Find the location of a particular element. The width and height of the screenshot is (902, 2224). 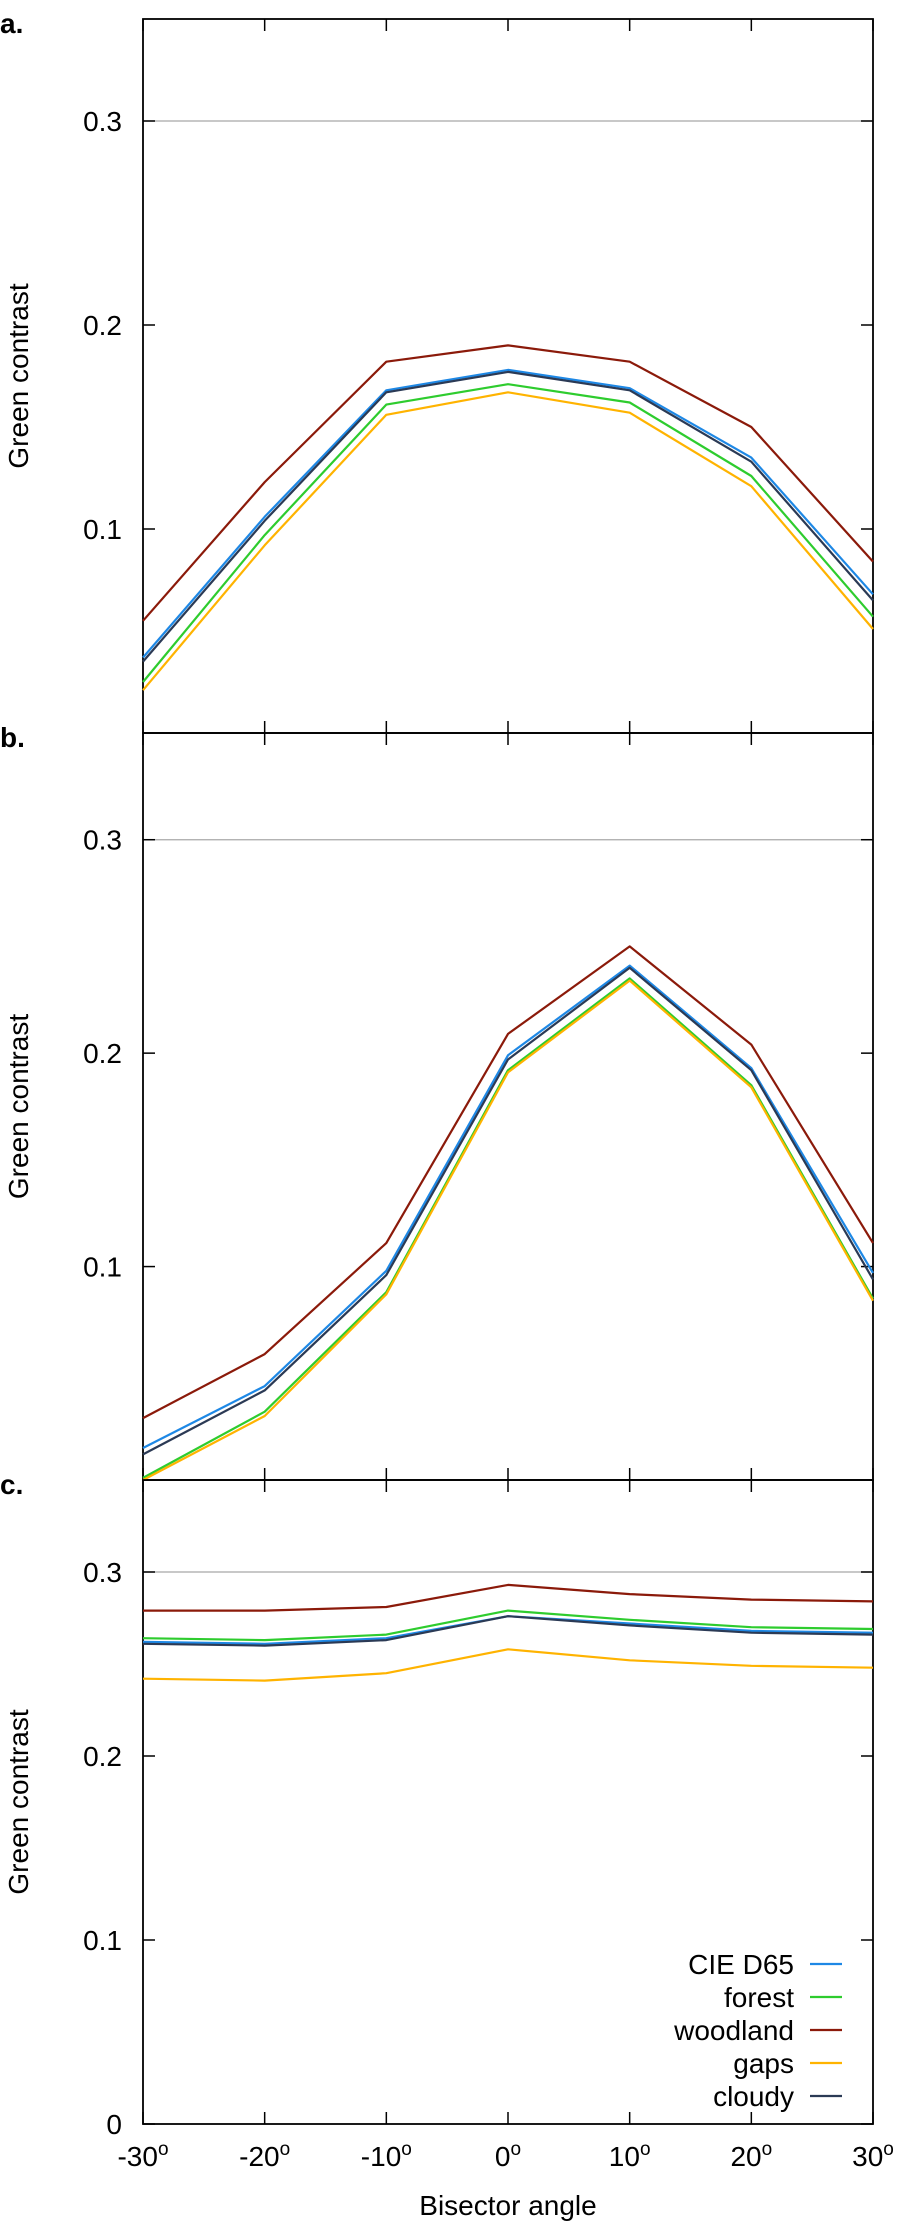

x-tick-label: -30o is located at coordinates (142, 2155).